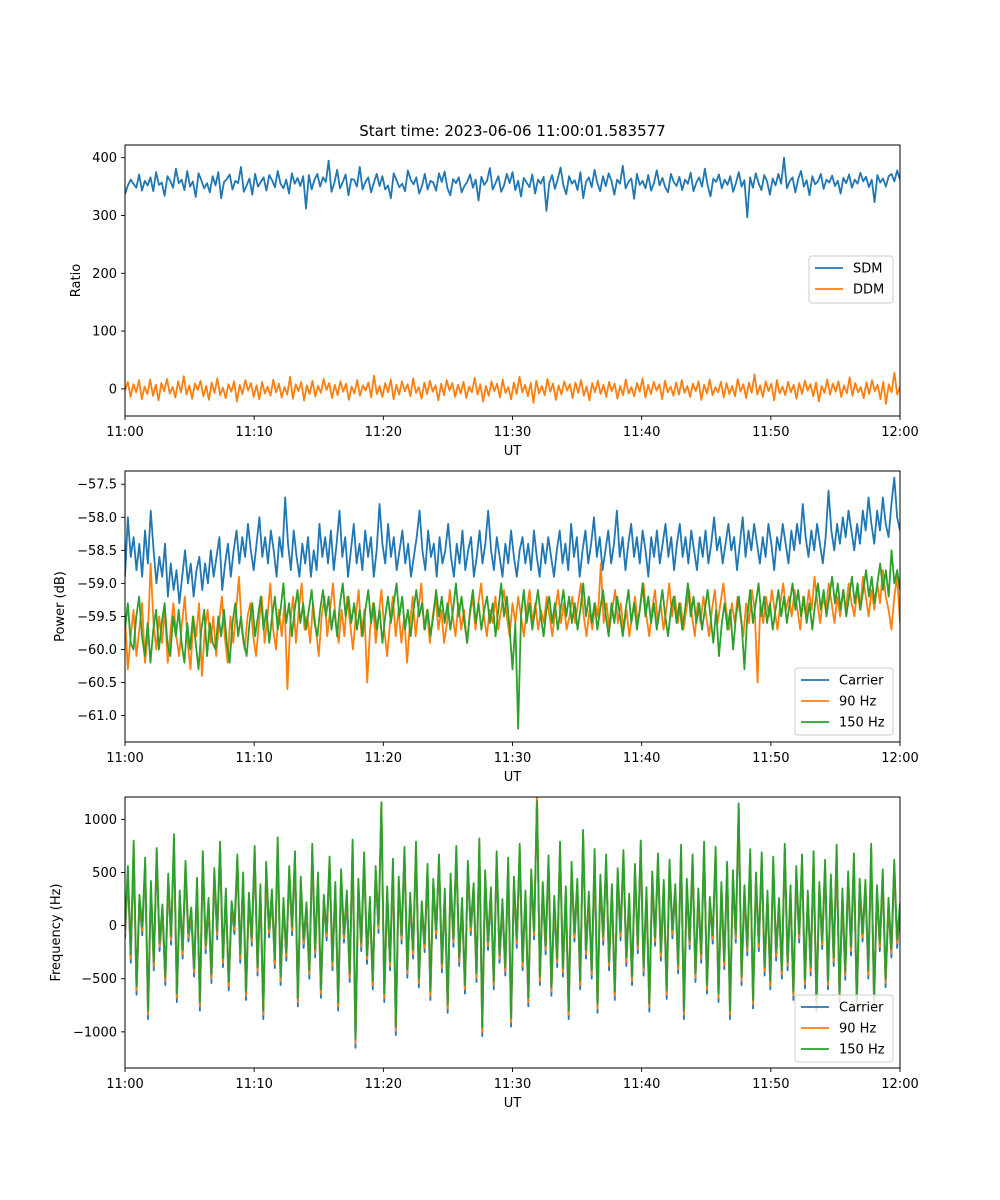 The image size is (1000, 1200). I want to click on frequency-x-tick-label: 11:30, so click(512, 1084).